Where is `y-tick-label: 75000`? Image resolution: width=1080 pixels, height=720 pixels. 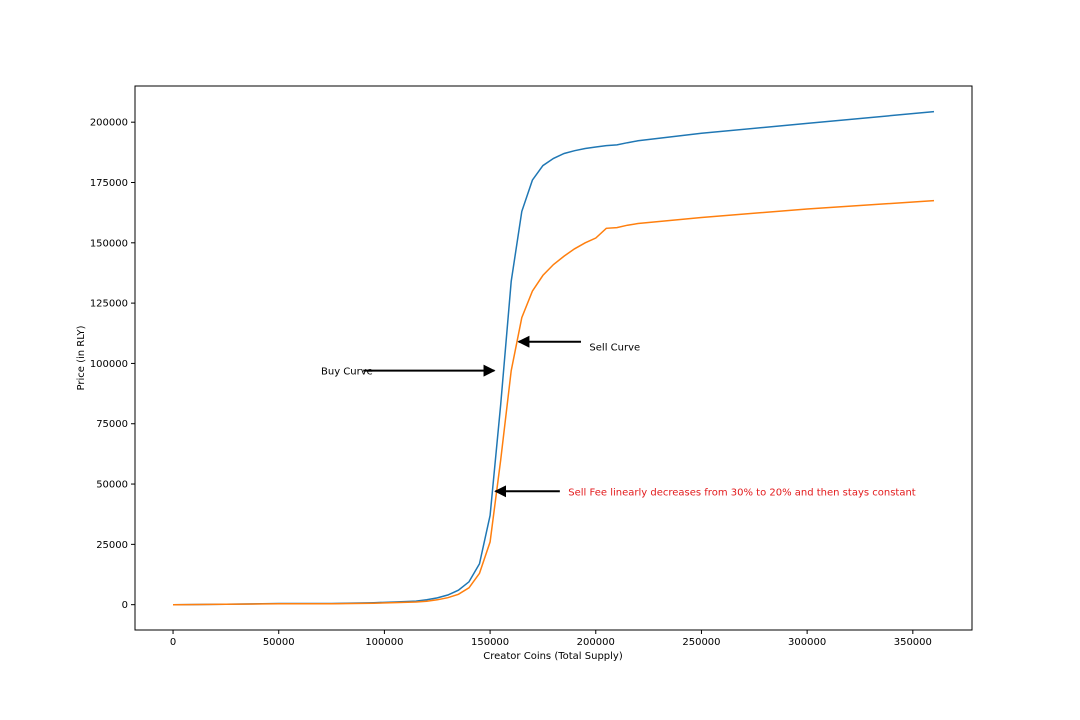
y-tick-label: 75000 is located at coordinates (112, 424).